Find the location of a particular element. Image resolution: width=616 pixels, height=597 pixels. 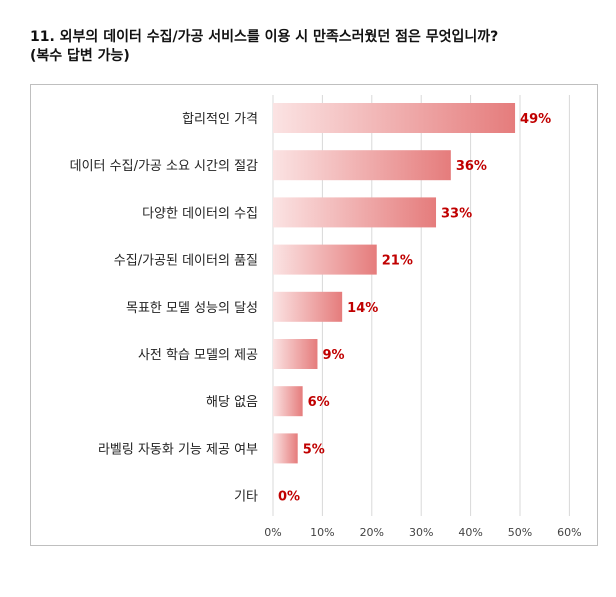

x-tick-label: 40% is located at coordinates (470, 532).